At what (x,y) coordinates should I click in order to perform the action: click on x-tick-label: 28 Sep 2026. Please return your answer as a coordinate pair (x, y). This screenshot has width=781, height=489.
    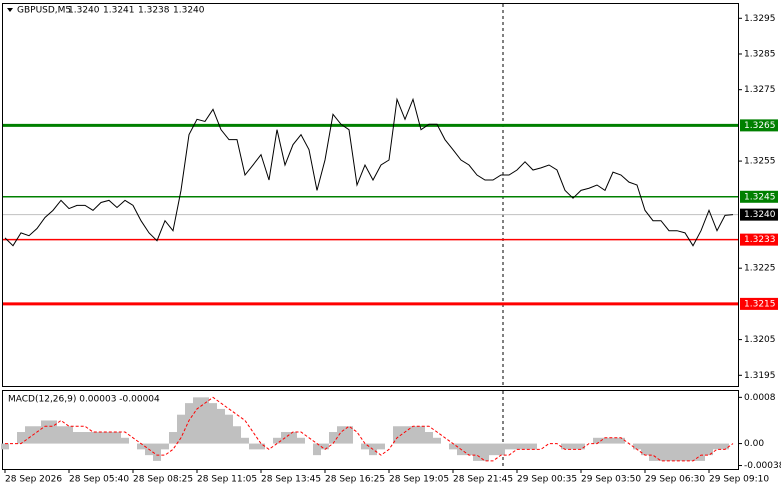
    Looking at the image, I should click on (33, 480).